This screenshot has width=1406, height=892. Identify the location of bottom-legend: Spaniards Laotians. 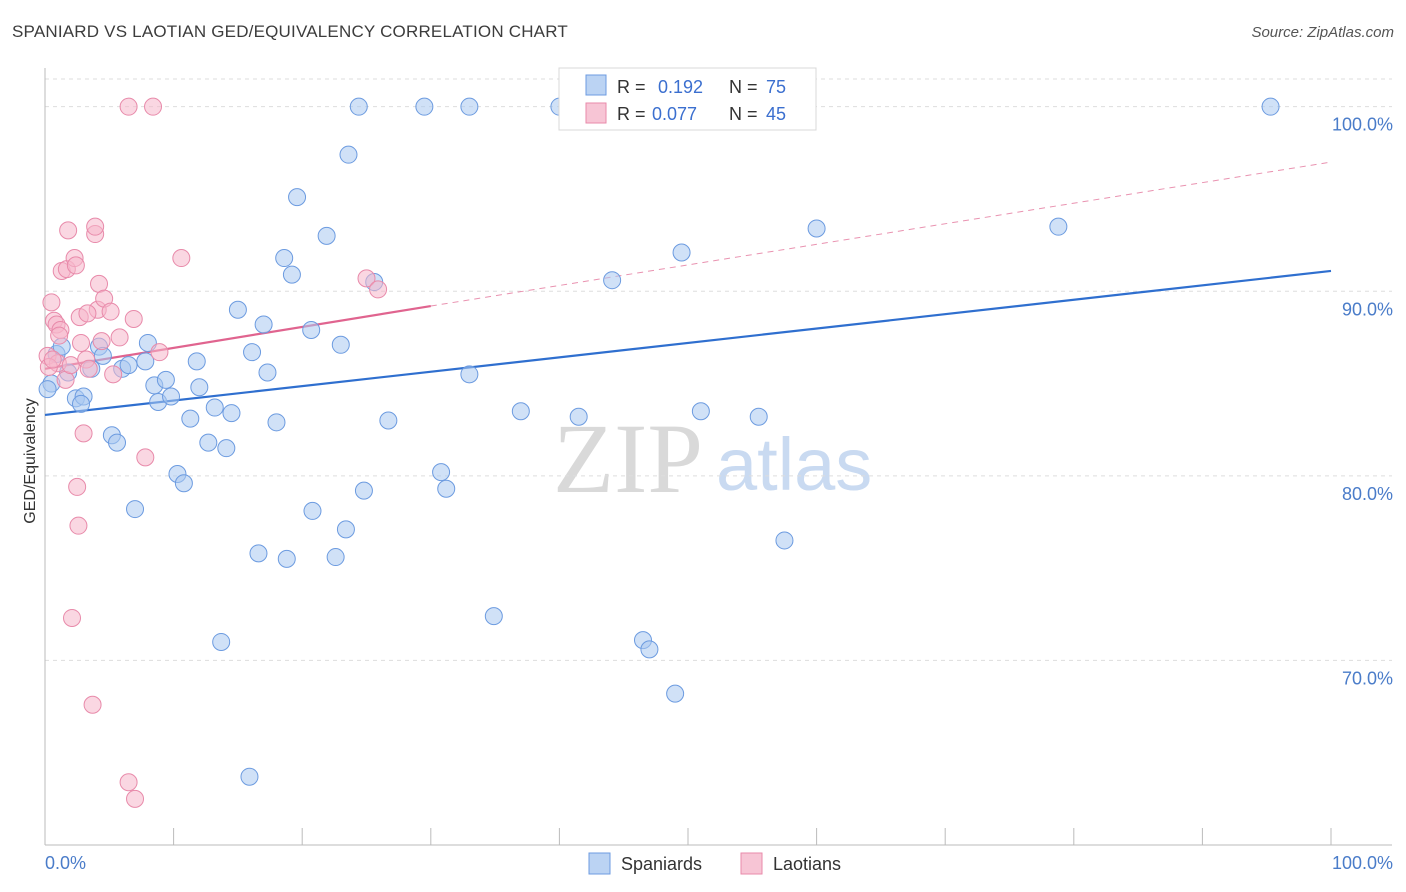
(714, 863).